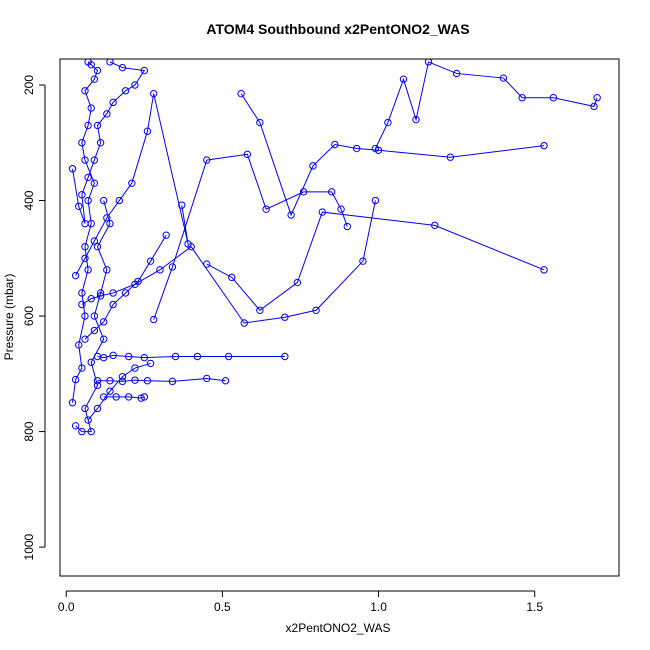 Image resolution: width=650 pixels, height=650 pixels. Describe the element at coordinates (300, 602) in the screenshot. I see `x-axis: 0.0 0.5 1.0 1.5` at that location.